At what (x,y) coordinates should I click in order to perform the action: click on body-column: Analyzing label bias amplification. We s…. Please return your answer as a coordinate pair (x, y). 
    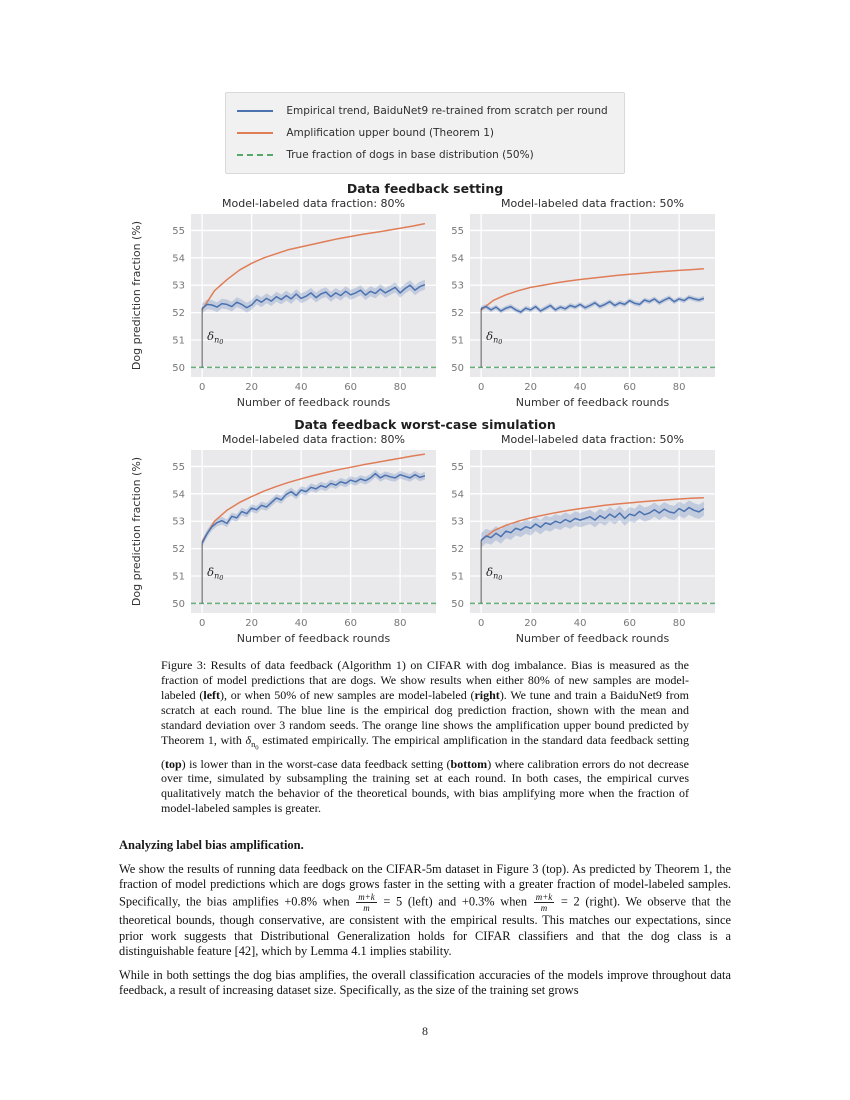
    Looking at the image, I should click on (425, 918).